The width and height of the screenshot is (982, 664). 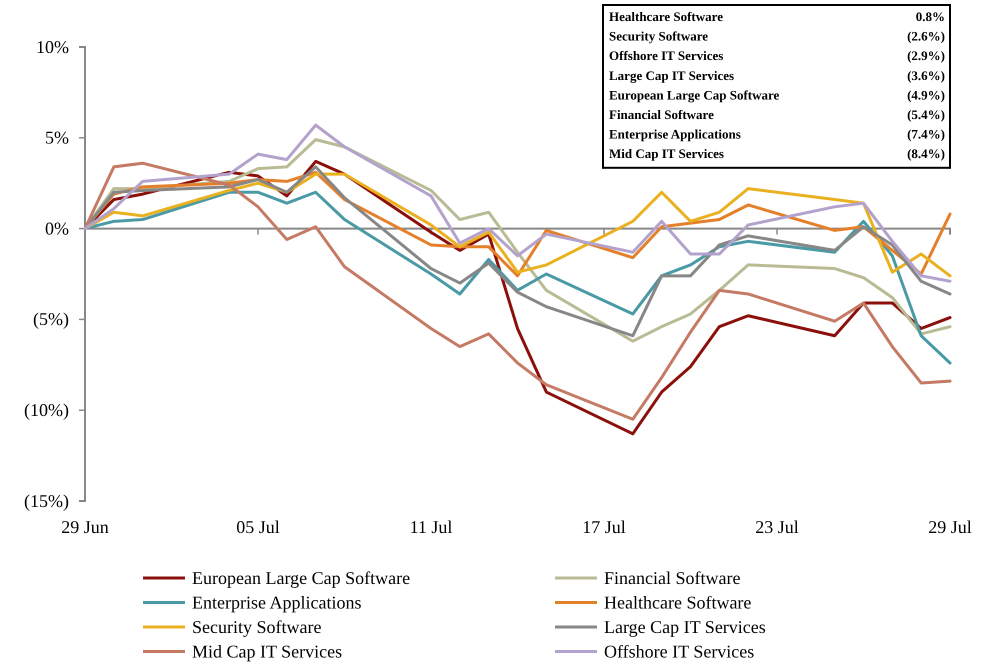 I want to click on y-tick-label: 5%, so click(x=57, y=138).